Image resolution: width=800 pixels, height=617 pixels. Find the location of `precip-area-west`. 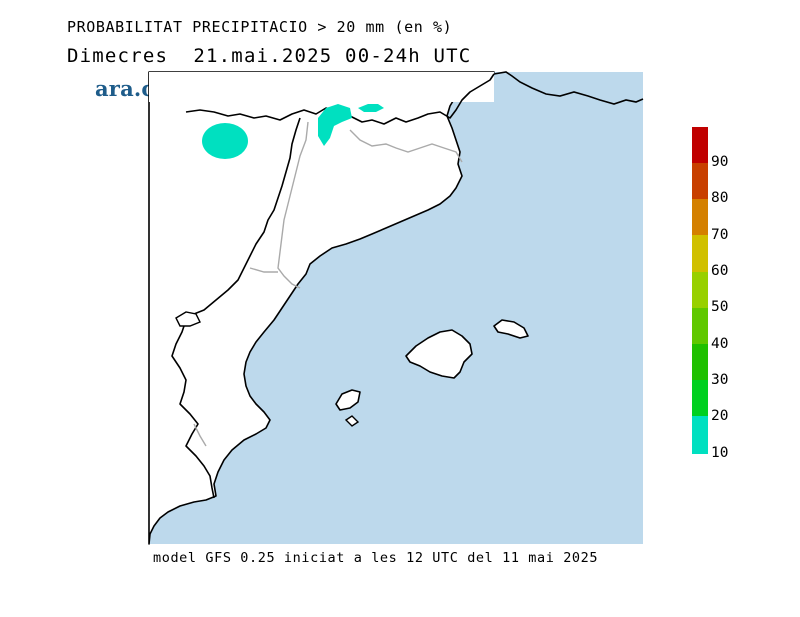

precip-area-west is located at coordinates (225, 141).